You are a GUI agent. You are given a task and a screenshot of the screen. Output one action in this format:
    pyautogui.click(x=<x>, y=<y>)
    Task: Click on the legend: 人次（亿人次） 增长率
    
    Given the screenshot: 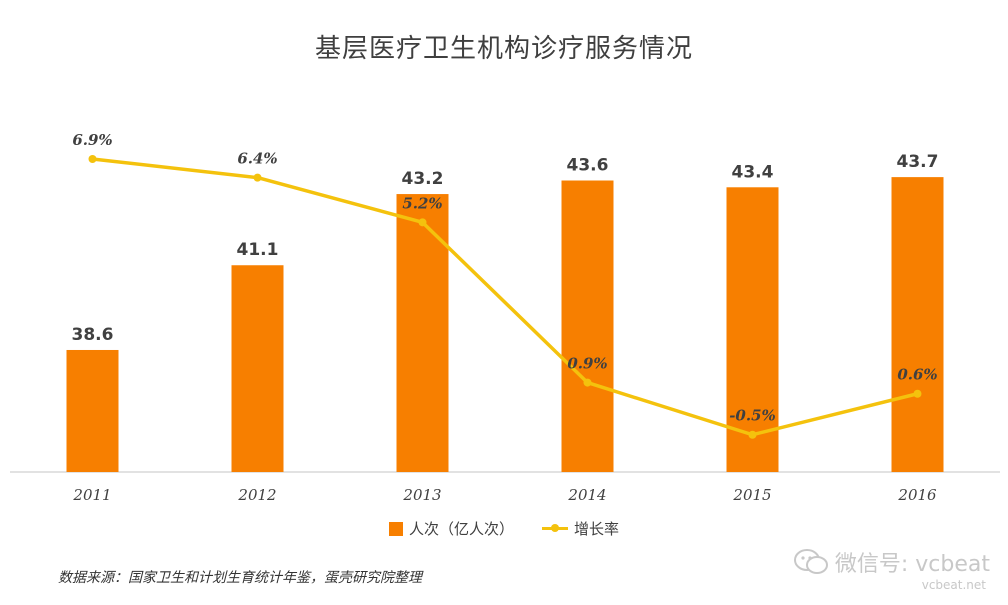 What is the action you would take?
    pyautogui.click(x=504, y=528)
    